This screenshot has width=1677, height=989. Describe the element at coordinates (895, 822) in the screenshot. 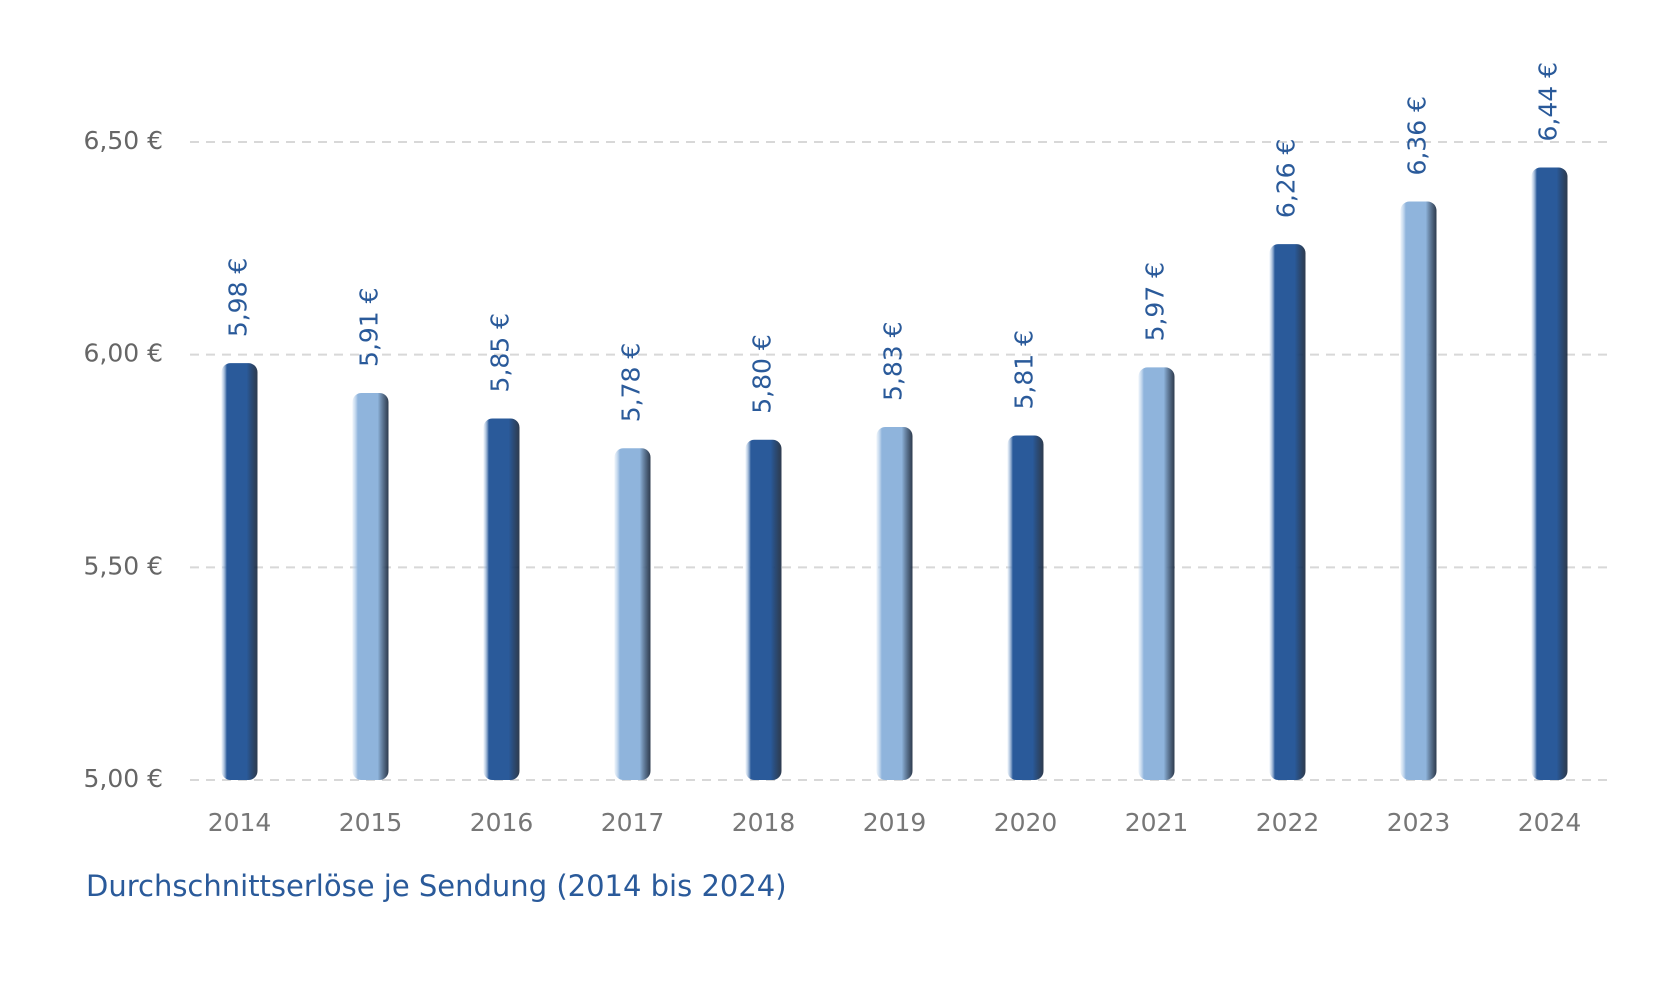

I see `x-tick-label: 2019` at that location.